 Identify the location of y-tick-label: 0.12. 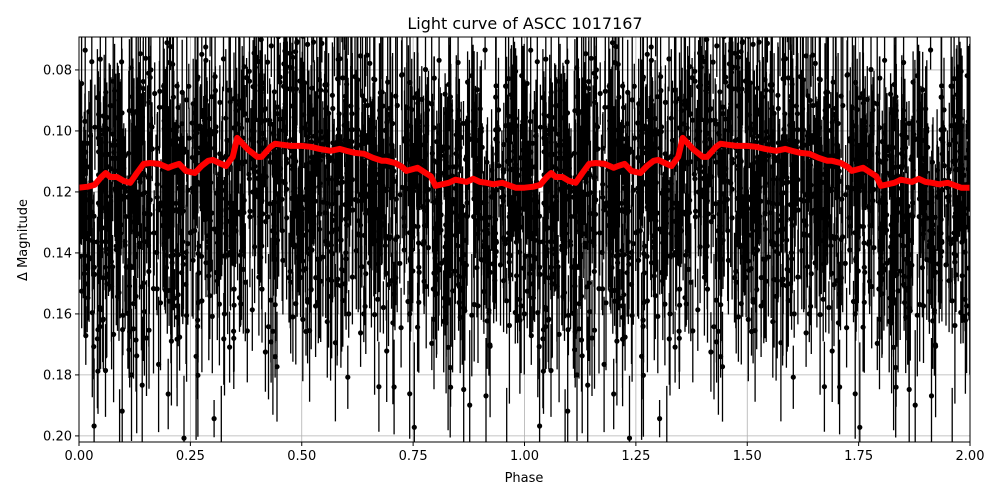
(57, 192).